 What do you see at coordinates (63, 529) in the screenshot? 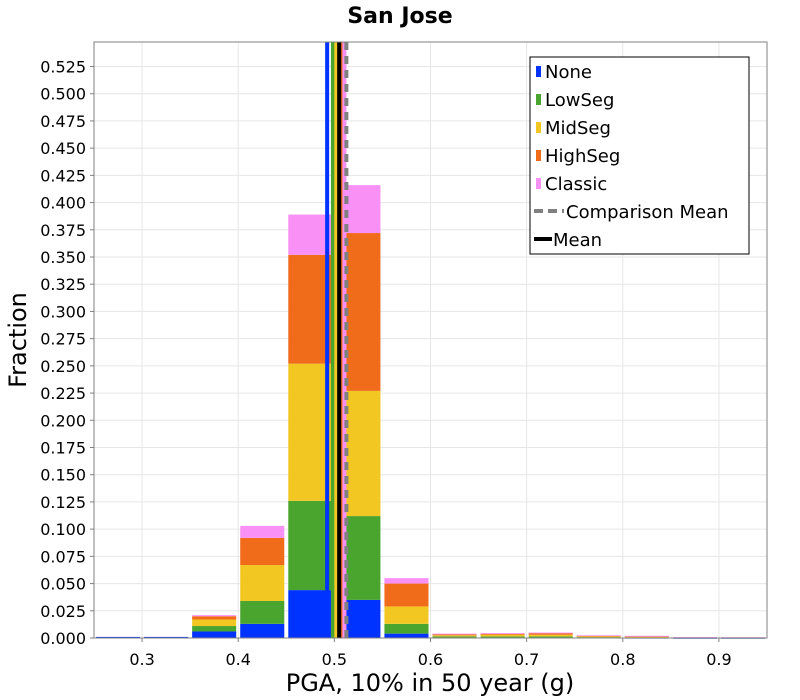
I see `y-tick-label: 0.100` at bounding box center [63, 529].